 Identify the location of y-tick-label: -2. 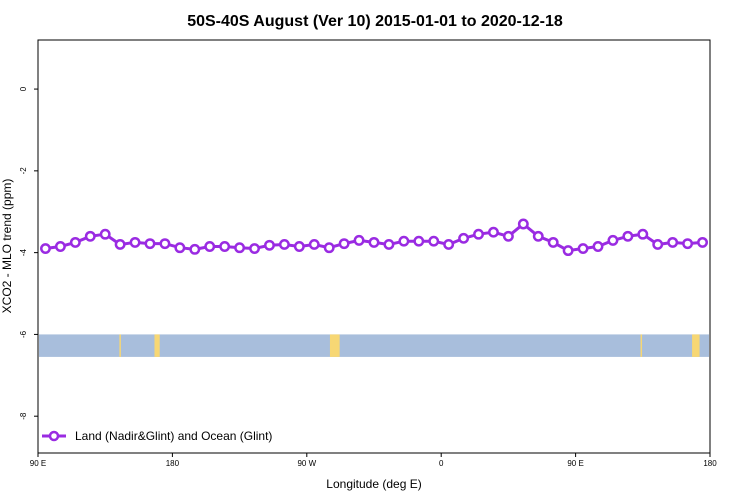
(23, 171).